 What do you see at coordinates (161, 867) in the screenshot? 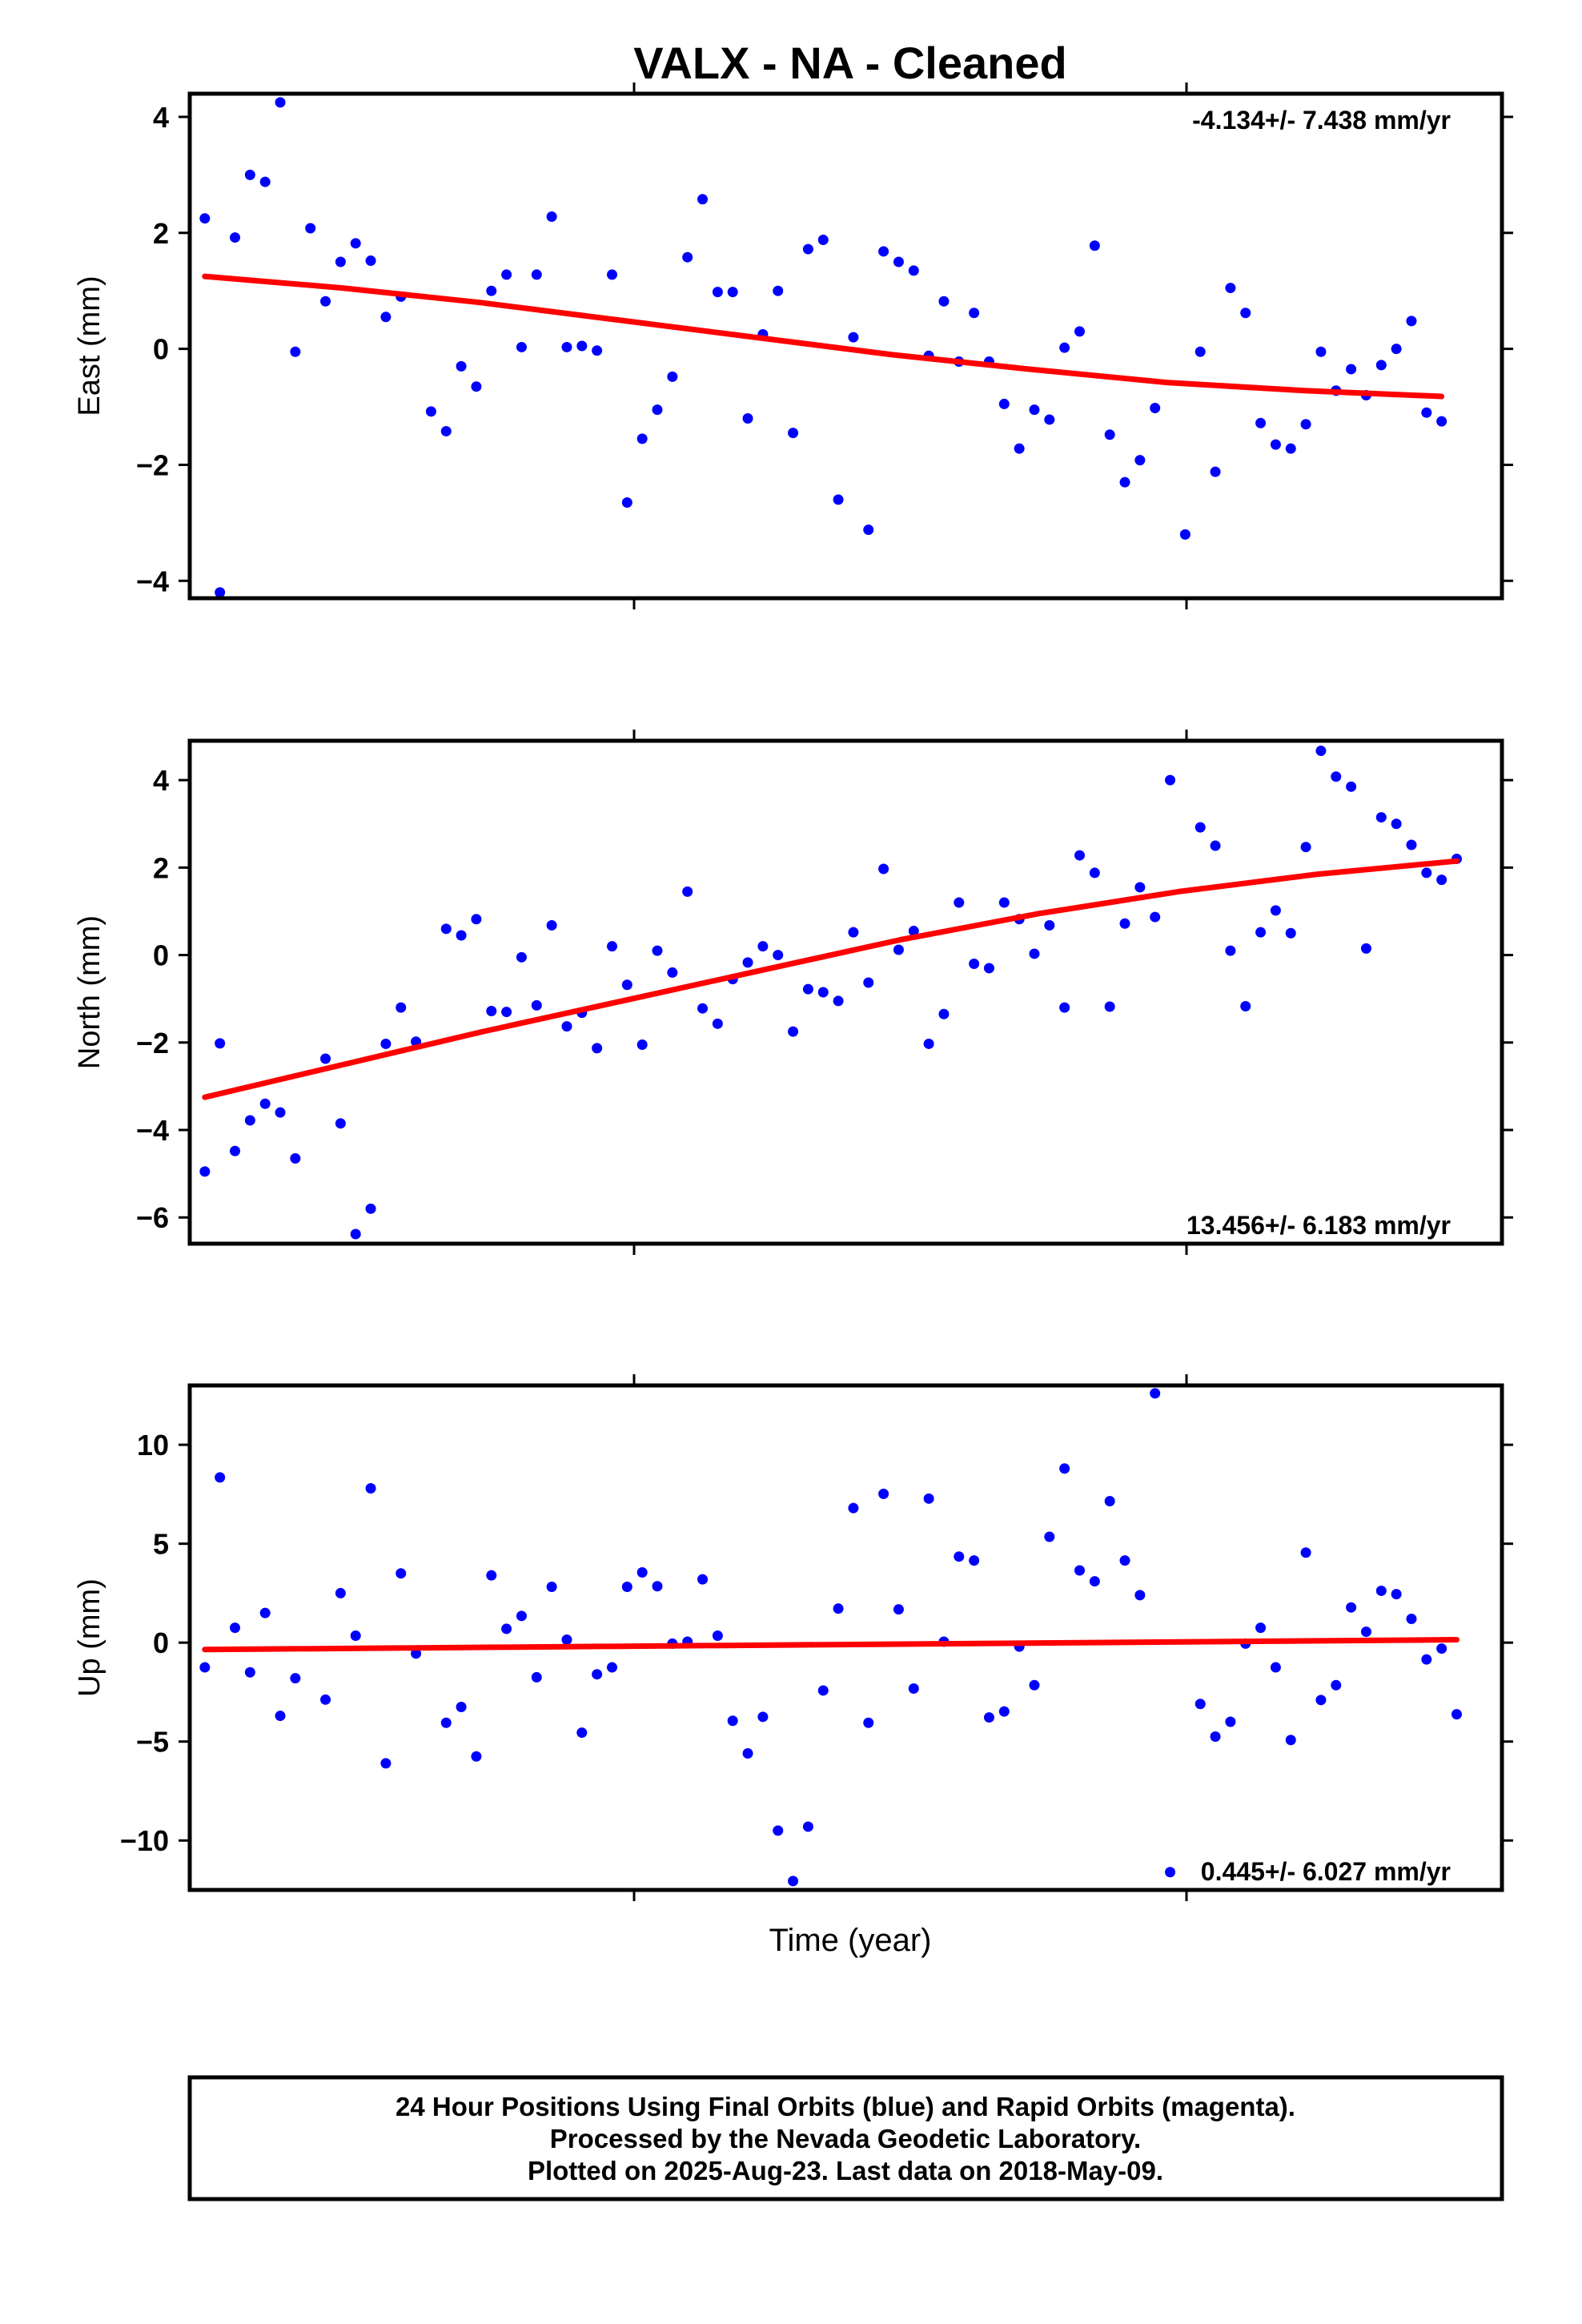
I see `north-ytick-label: 2` at bounding box center [161, 867].